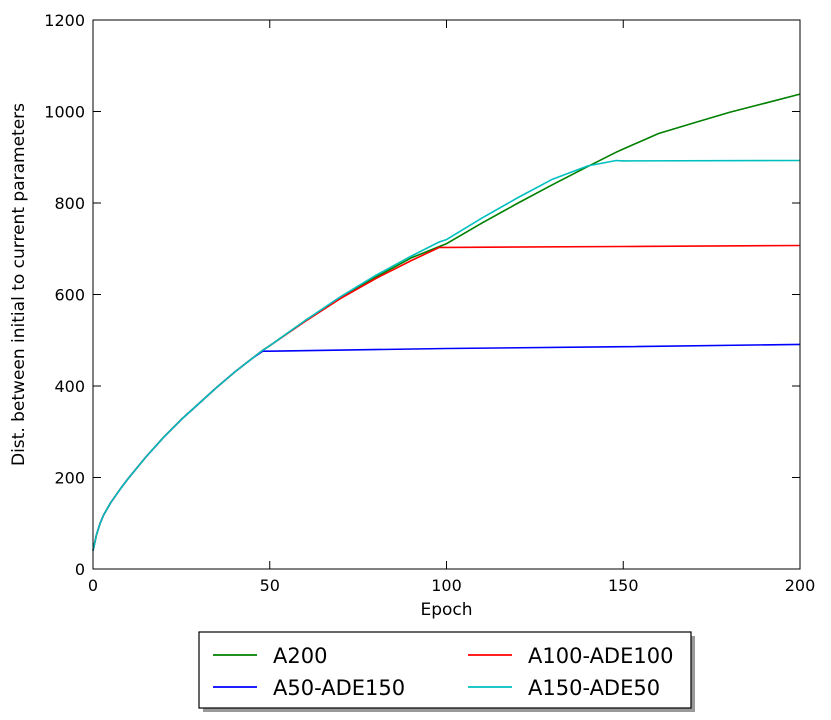 The height and width of the screenshot is (720, 831). I want to click on y-tick-label: 800, so click(69, 203).